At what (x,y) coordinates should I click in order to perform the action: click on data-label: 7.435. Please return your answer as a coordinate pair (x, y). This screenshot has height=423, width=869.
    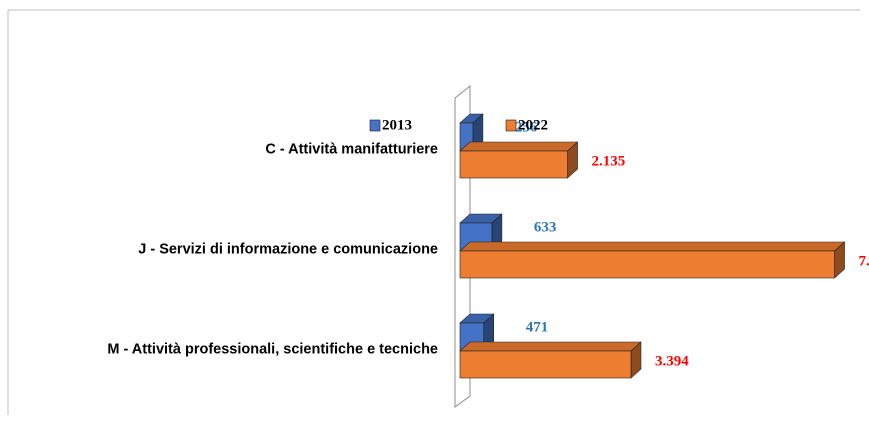
    Looking at the image, I should click on (864, 261).